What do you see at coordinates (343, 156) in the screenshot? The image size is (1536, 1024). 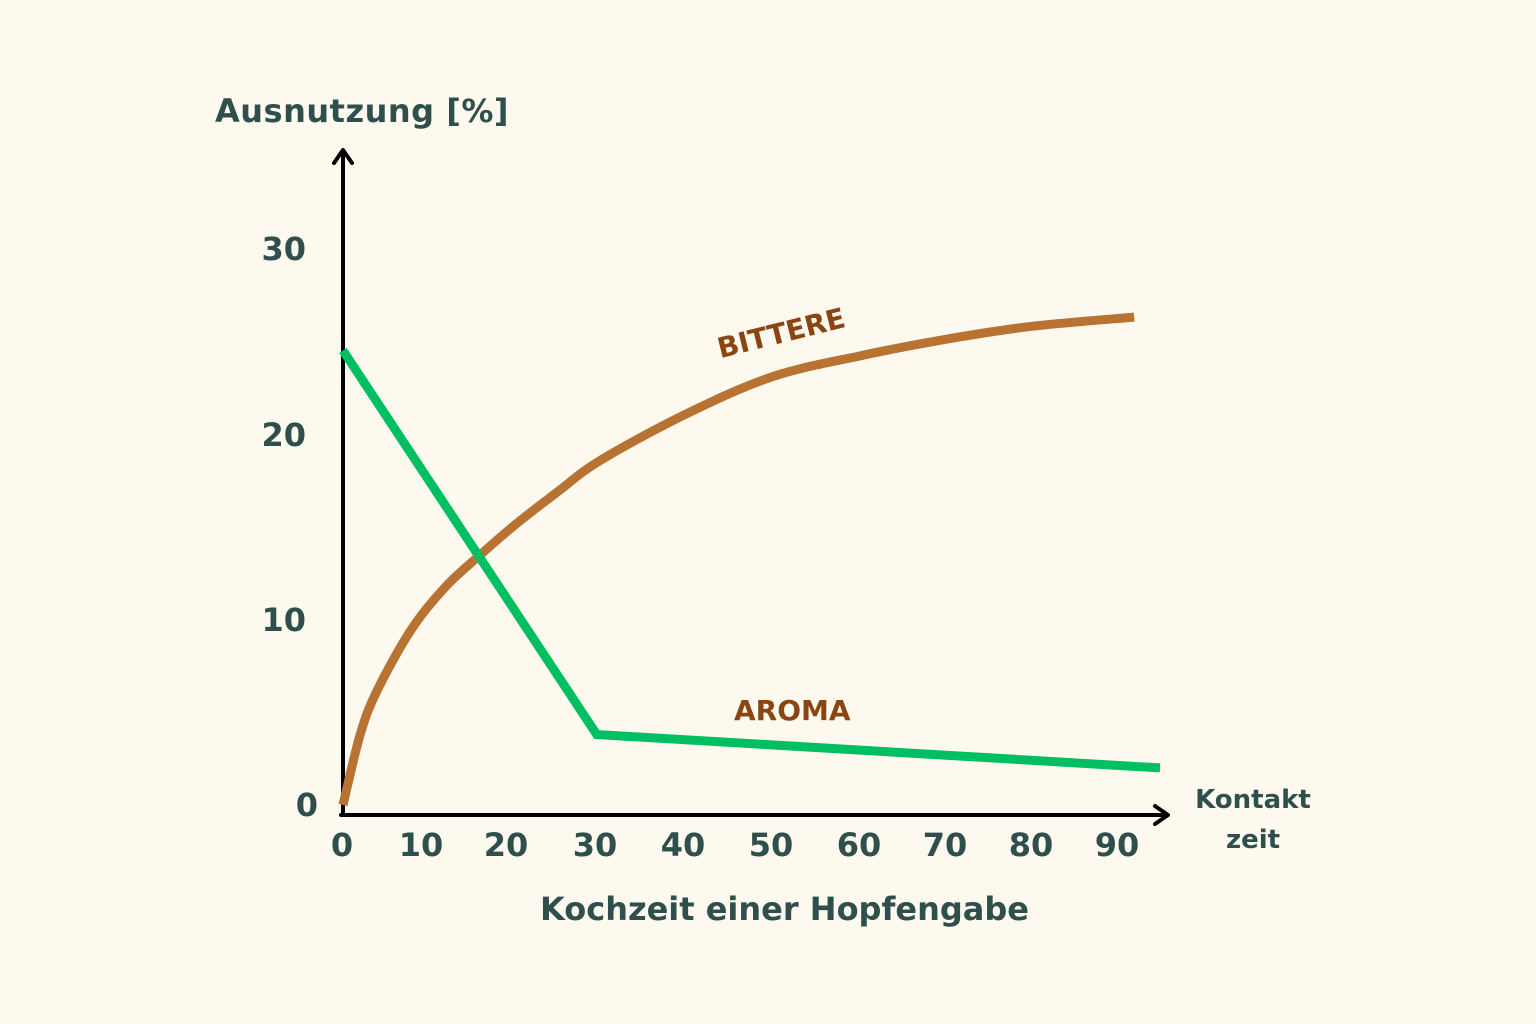 I see `y-axis-arrow-icon` at bounding box center [343, 156].